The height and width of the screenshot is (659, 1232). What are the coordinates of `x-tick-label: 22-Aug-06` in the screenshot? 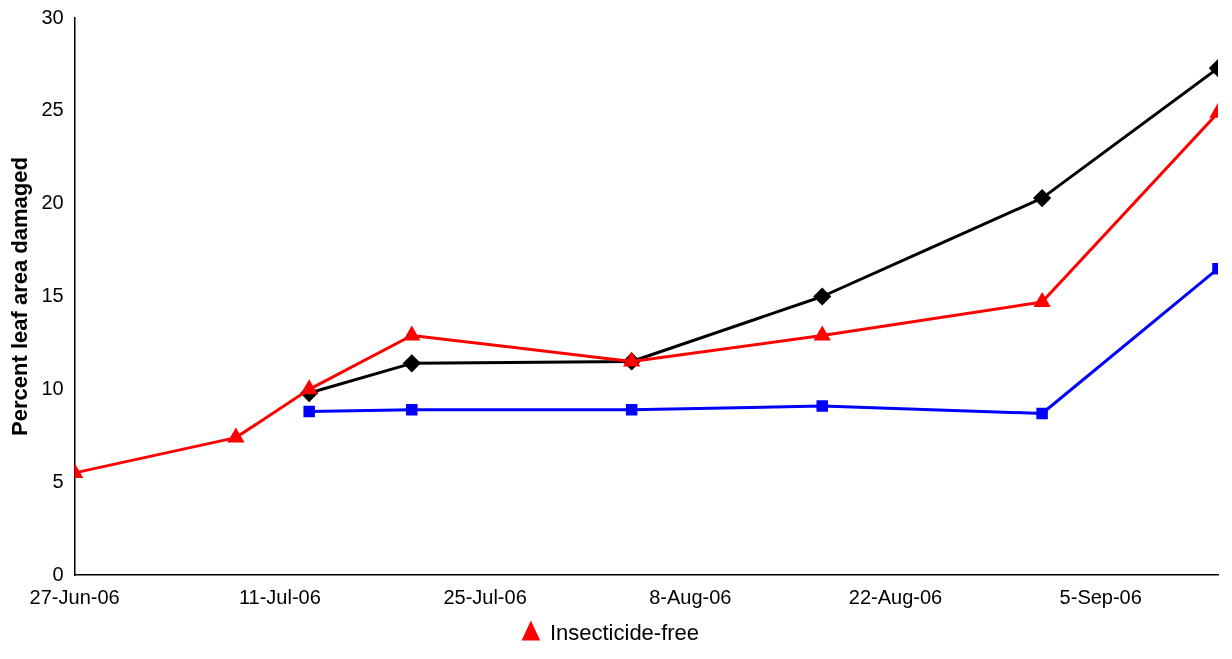 It's located at (895, 596).